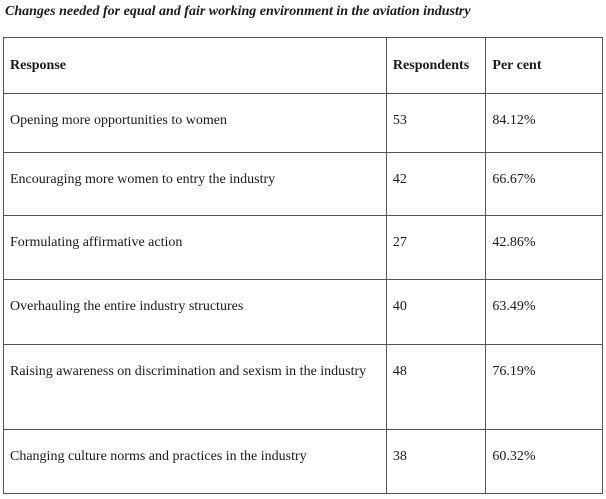 This screenshot has height=499, width=606. I want to click on row-respondents: 48, so click(436, 387).